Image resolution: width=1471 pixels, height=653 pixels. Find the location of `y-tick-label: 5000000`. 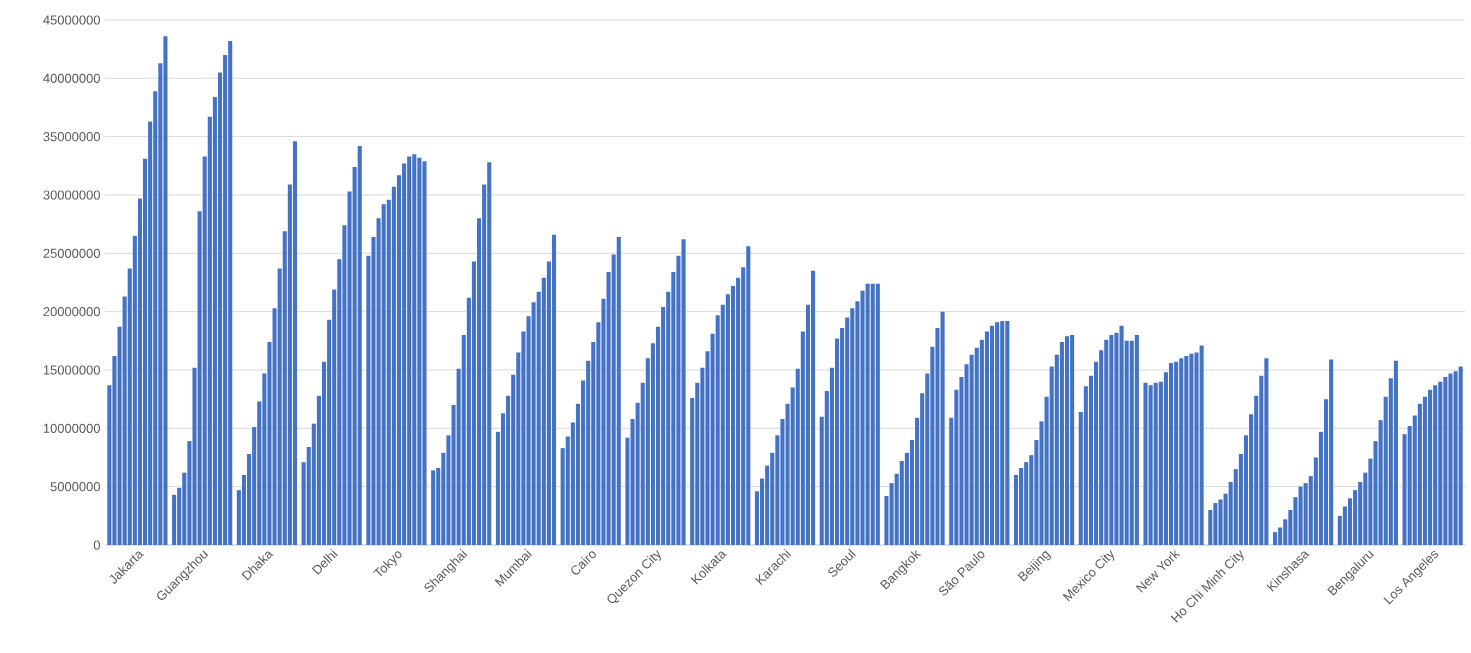

y-tick-label: 5000000 is located at coordinates (75, 487).